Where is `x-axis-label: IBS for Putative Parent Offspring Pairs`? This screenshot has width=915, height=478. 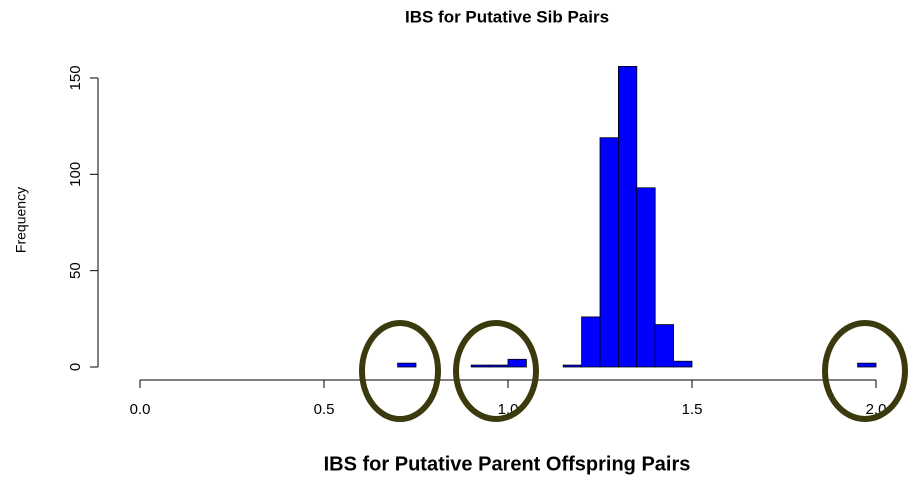 x-axis-label: IBS for Putative Parent Offspring Pairs is located at coordinates (507, 464).